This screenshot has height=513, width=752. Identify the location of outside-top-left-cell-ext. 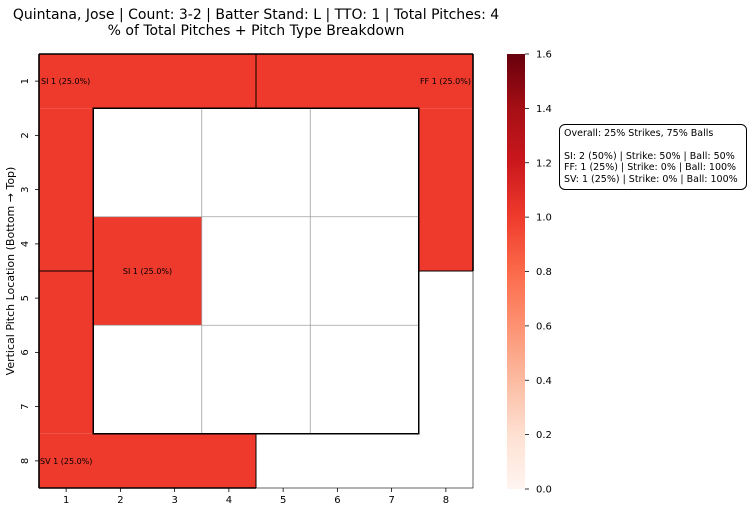
(66, 189).